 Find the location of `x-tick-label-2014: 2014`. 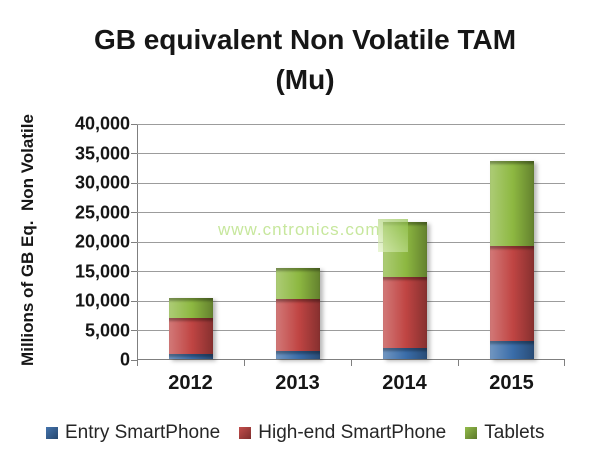

x-tick-label-2014: 2014 is located at coordinates (404, 383).